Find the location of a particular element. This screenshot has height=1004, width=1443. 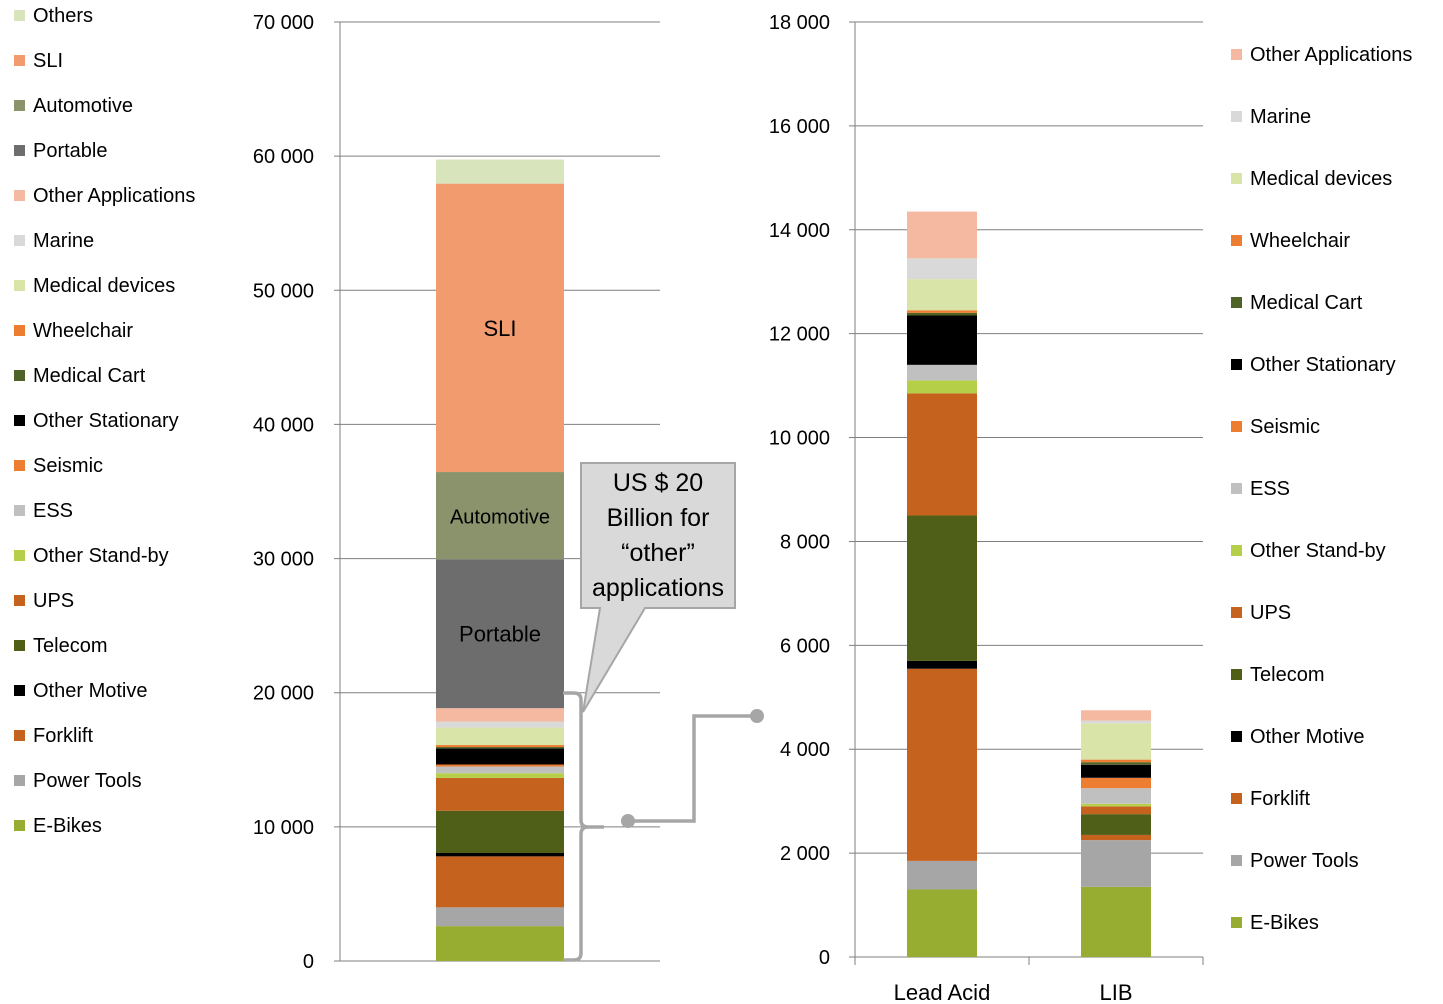

right-legend-label-e-bikes: E-Bikes is located at coordinates (1284, 923).